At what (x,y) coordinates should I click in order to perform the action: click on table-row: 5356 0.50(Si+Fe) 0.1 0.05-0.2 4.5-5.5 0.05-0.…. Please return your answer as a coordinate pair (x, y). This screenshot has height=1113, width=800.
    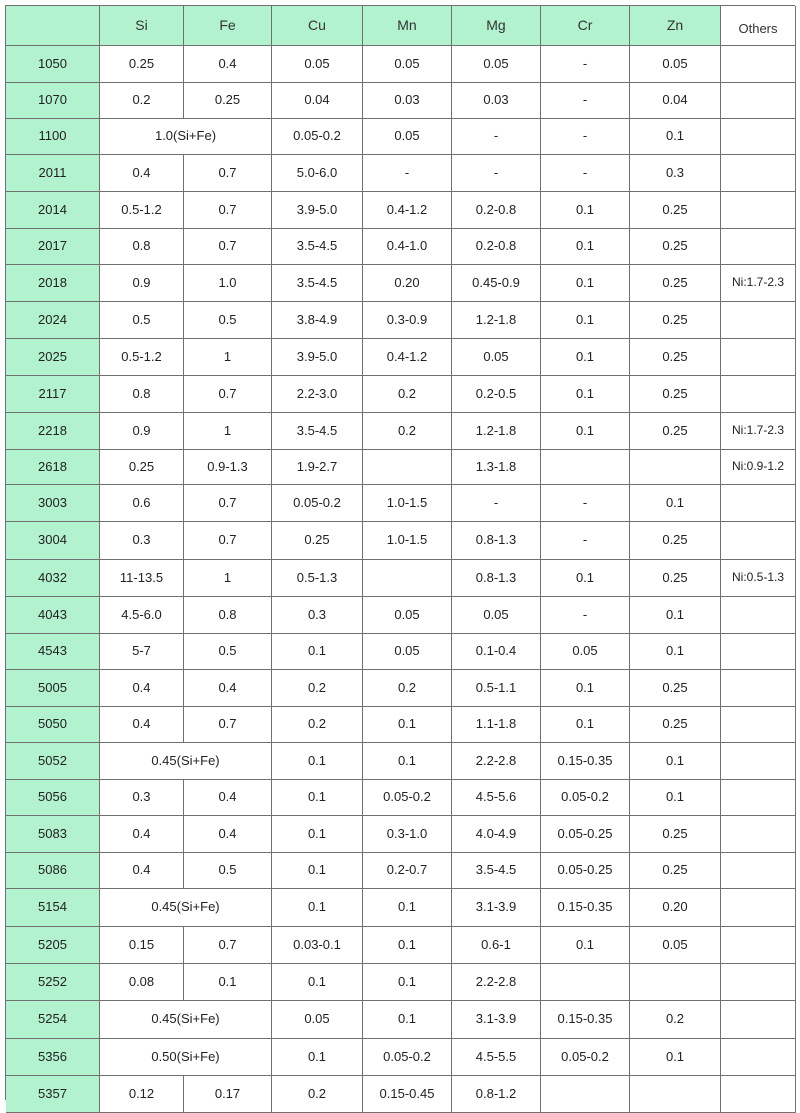
    Looking at the image, I should click on (401, 1057).